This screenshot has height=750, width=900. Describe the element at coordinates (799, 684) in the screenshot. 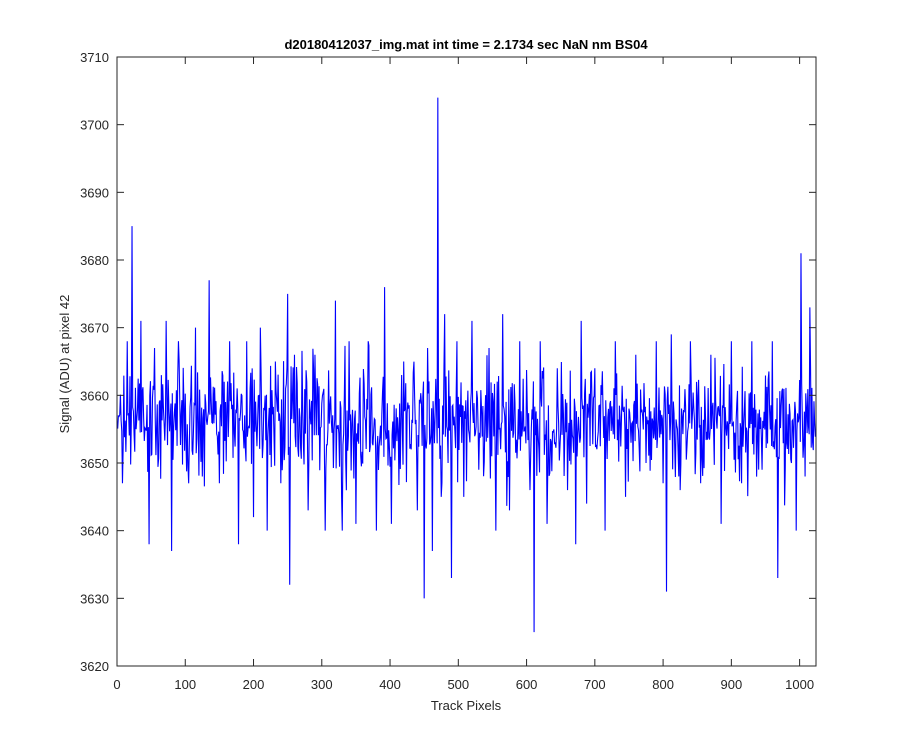

I see `x-tick-label: 1000` at that location.